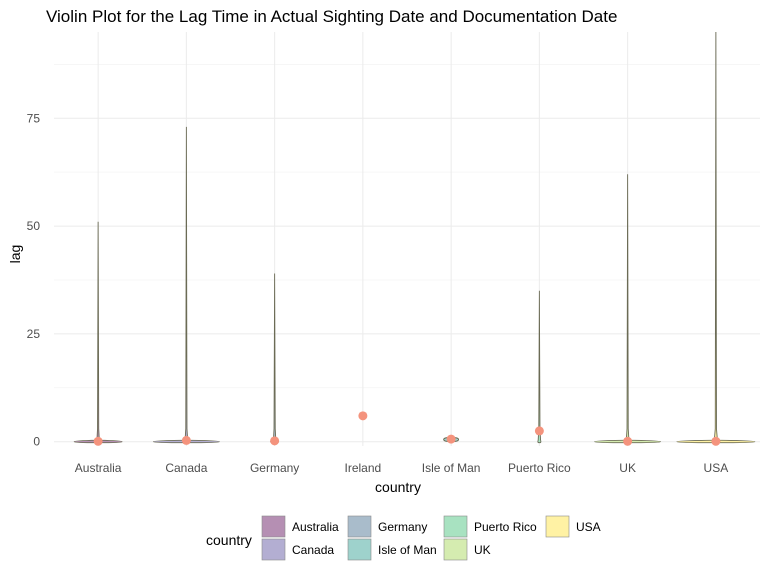 This screenshot has width=768, height=576. I want to click on x-tick-label: USA, so click(716, 468).